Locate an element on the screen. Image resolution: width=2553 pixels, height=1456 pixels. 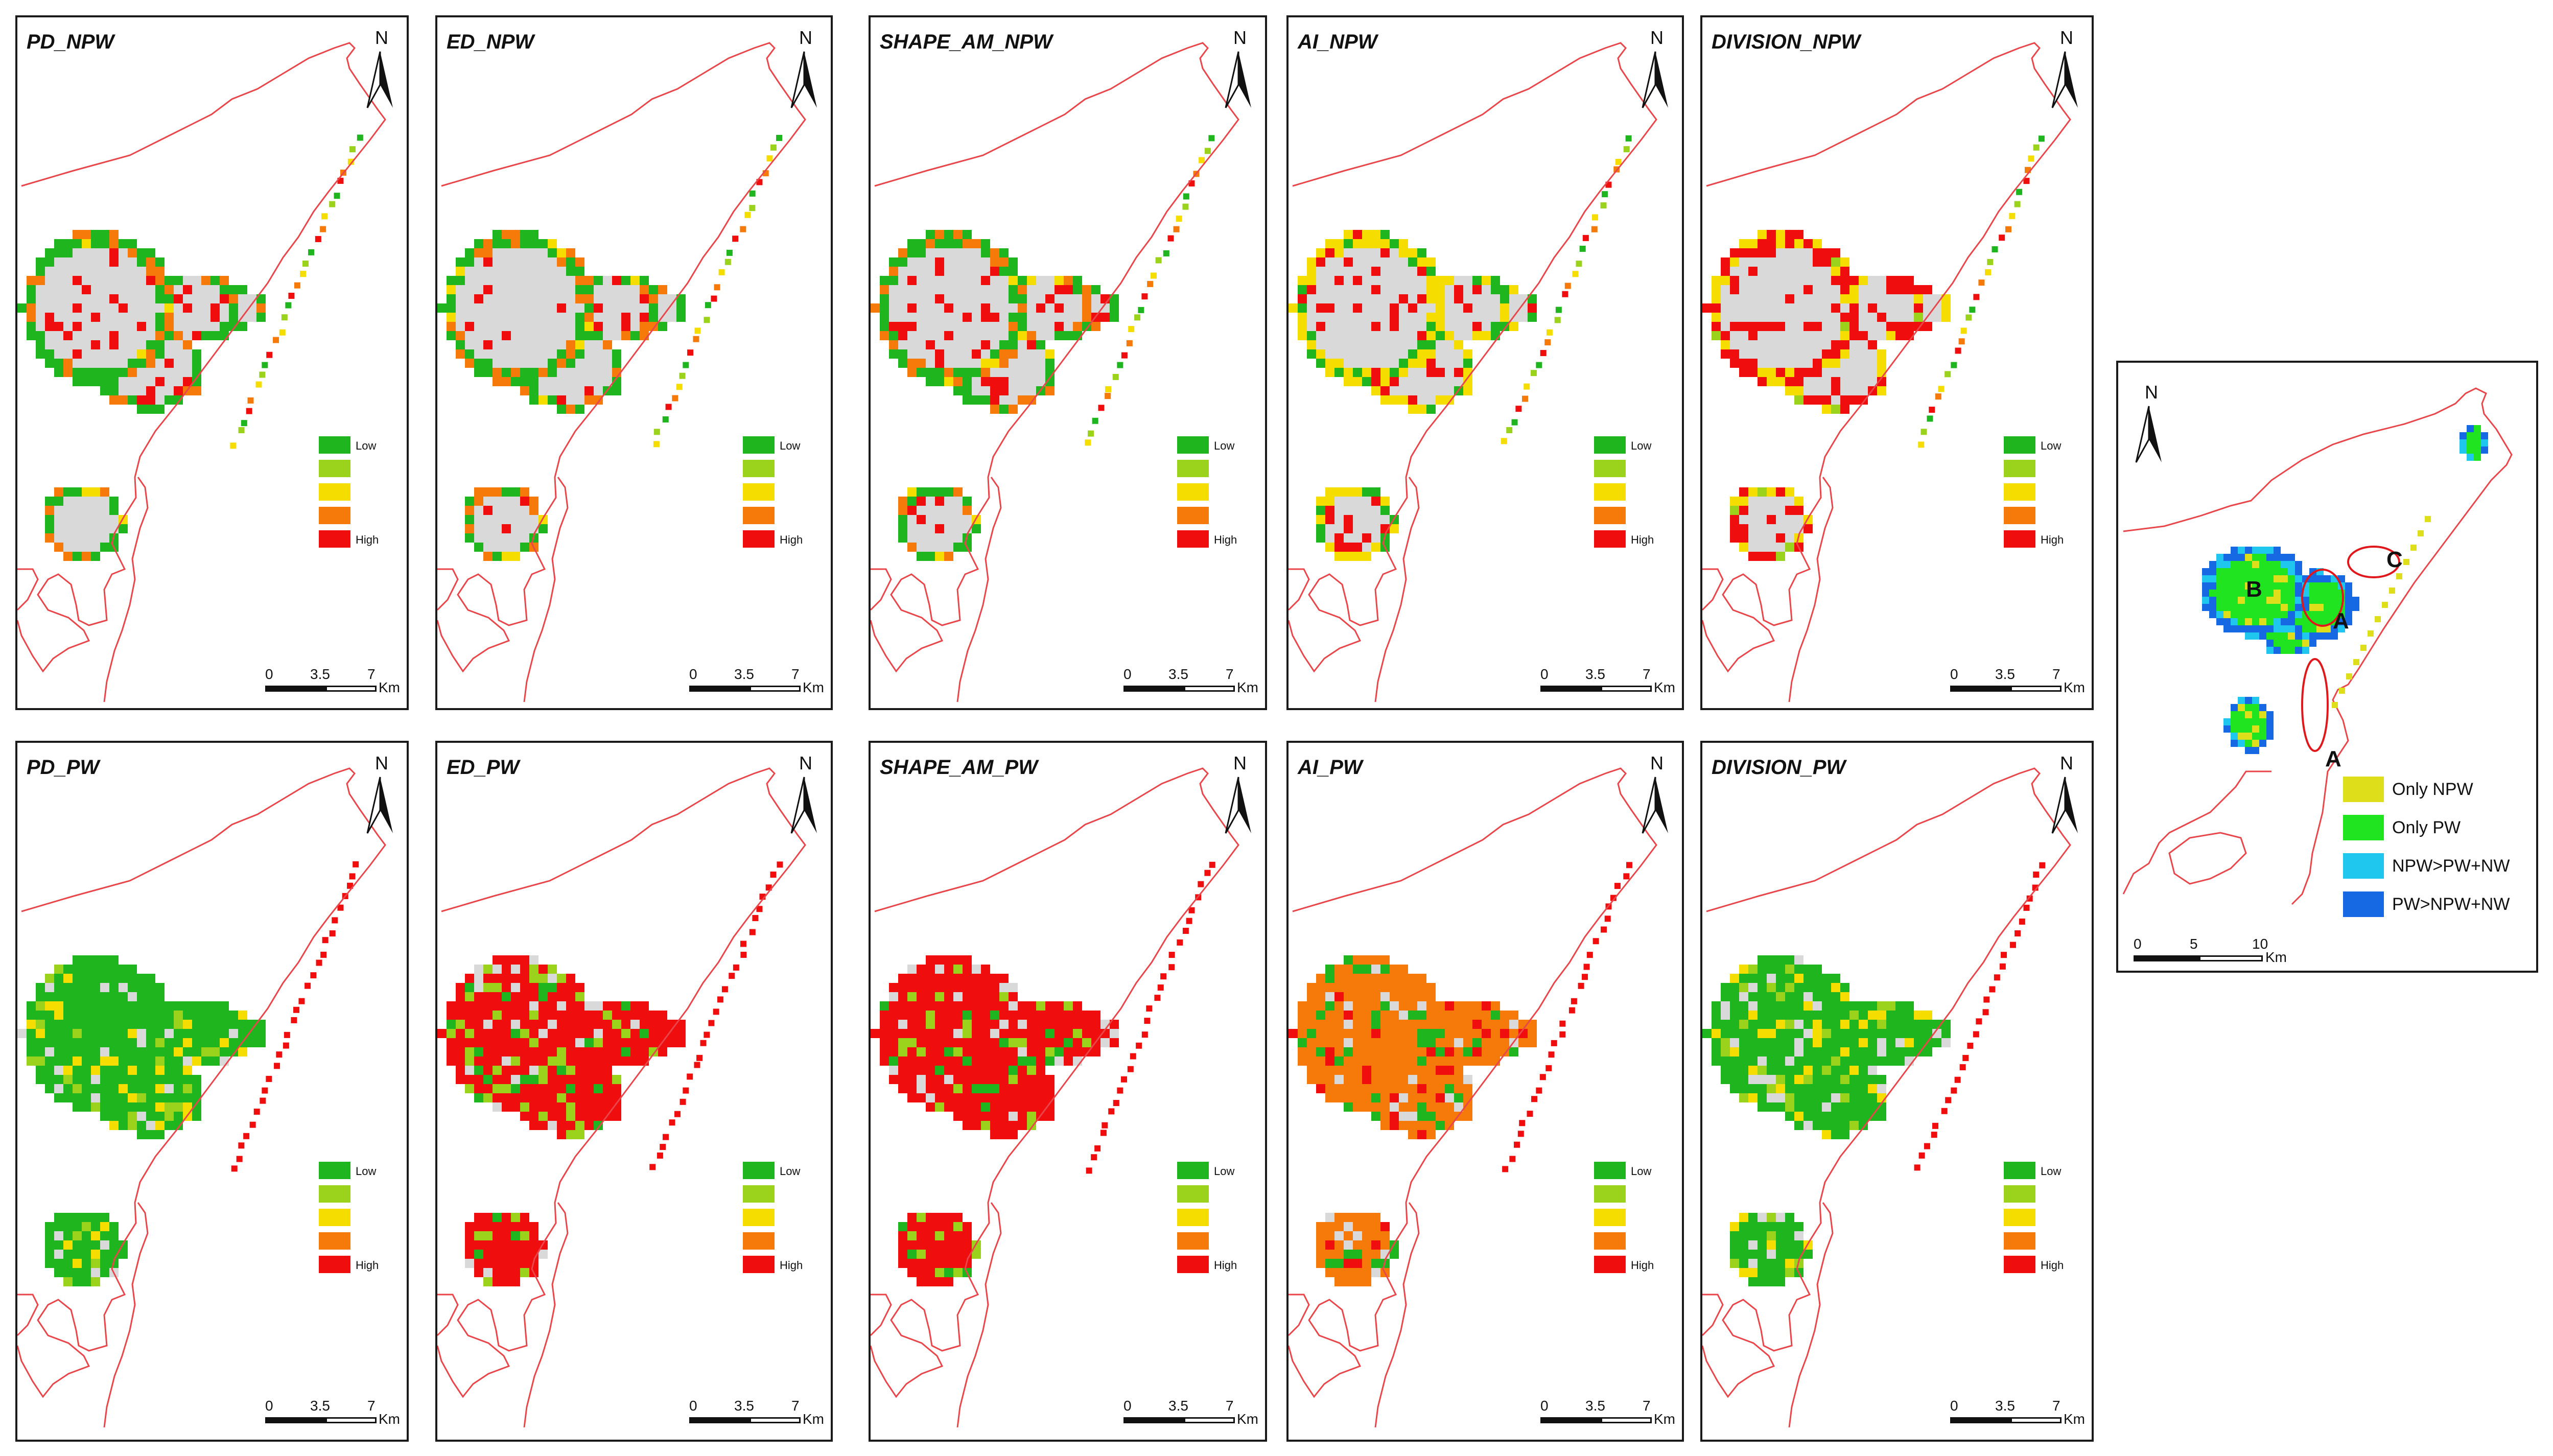
north-arrow: N is located at coordinates (2065, 793).